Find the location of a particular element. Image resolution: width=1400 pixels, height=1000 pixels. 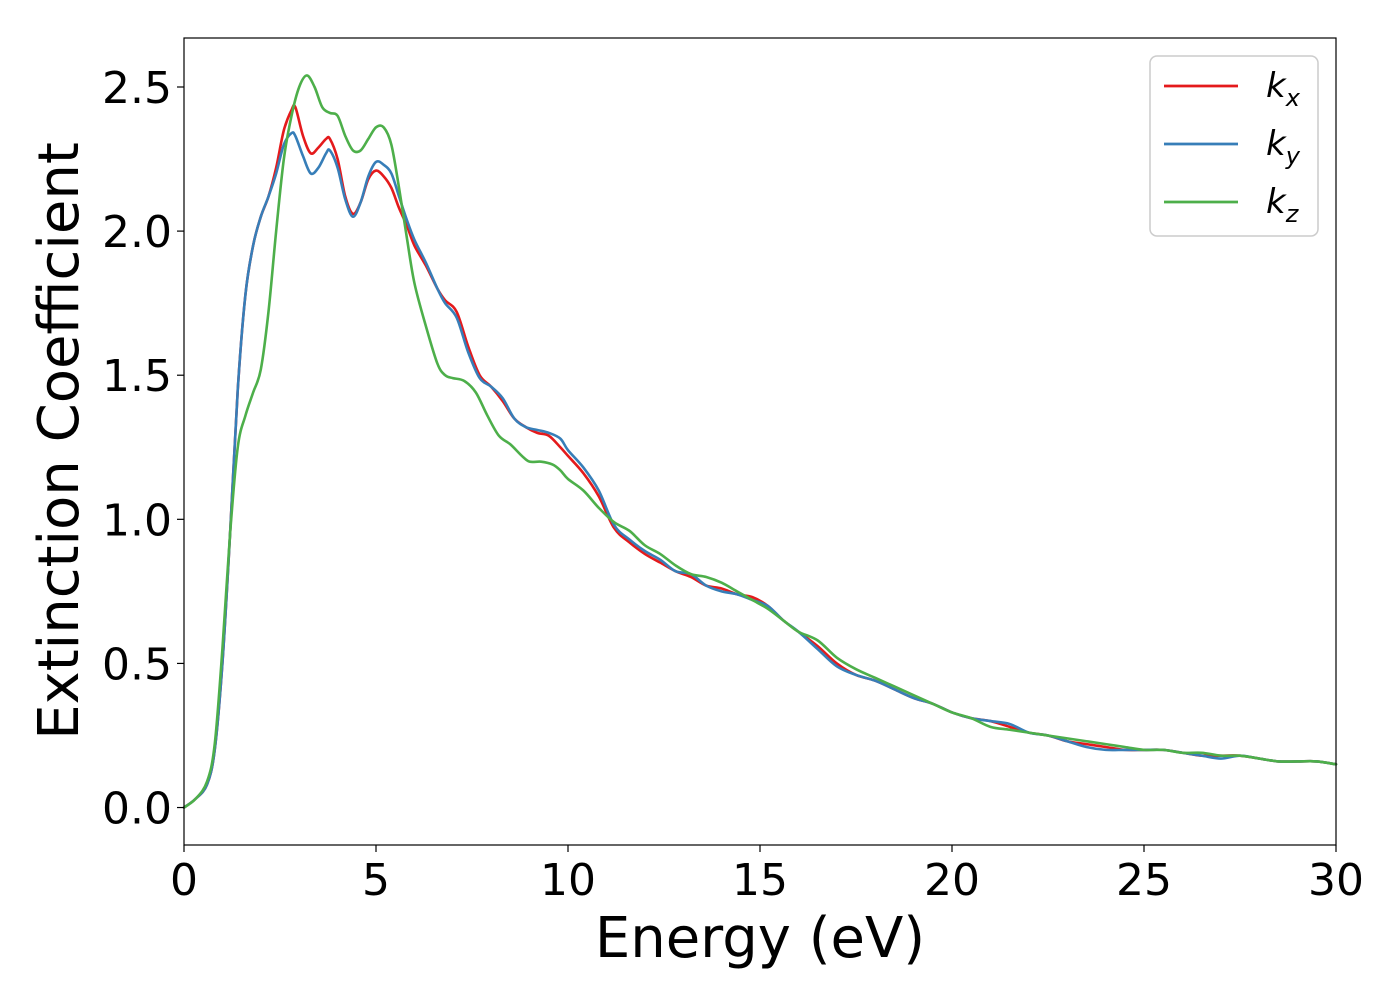

y-tick-label: 2.5 is located at coordinates (137, 88).